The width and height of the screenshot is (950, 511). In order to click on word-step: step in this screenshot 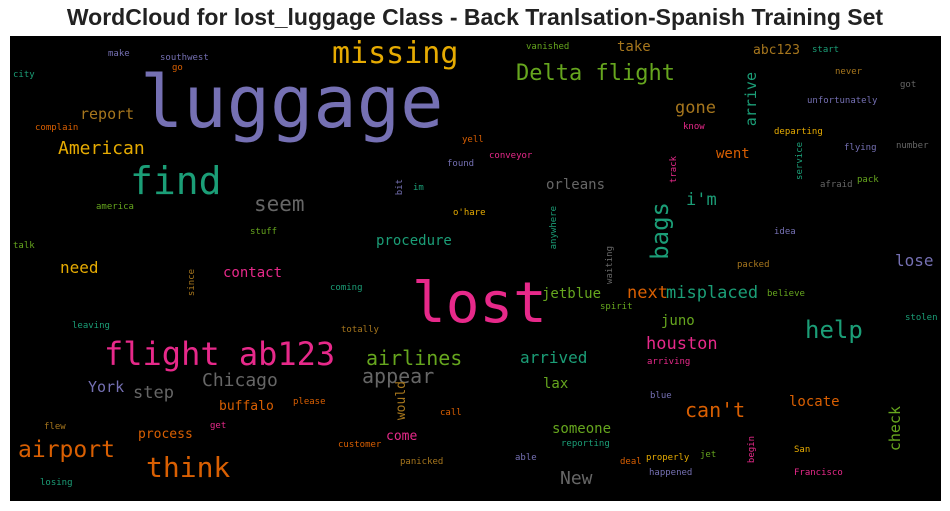, I will do `click(153, 393)`.